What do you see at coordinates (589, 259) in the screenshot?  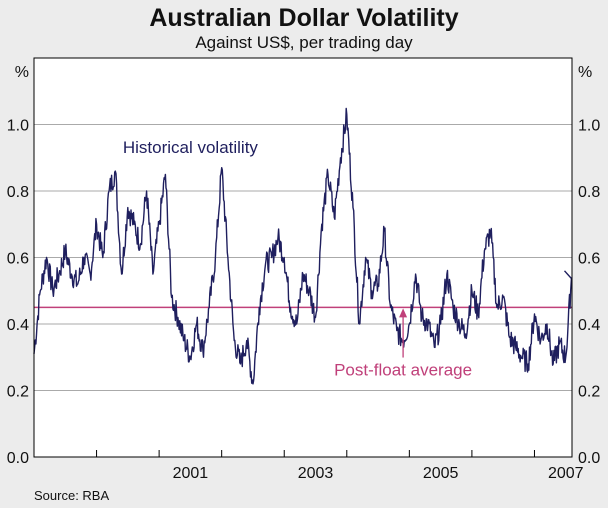 I see `y-tick-label-right: 0.6` at bounding box center [589, 259].